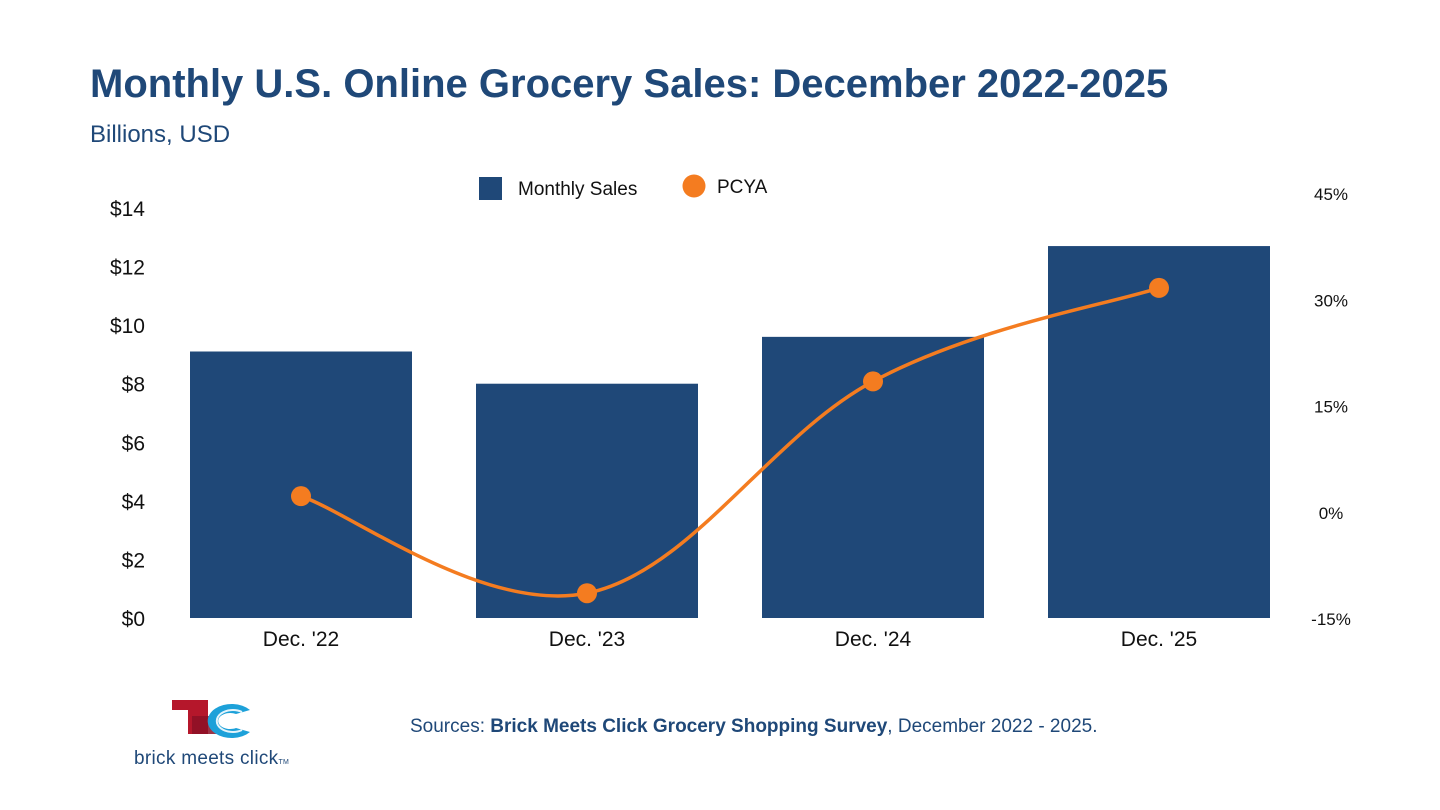 The height and width of the screenshot is (810, 1440). Describe the element at coordinates (1331, 513) in the screenshot. I see `right-axis-tick-label: 0%` at that location.